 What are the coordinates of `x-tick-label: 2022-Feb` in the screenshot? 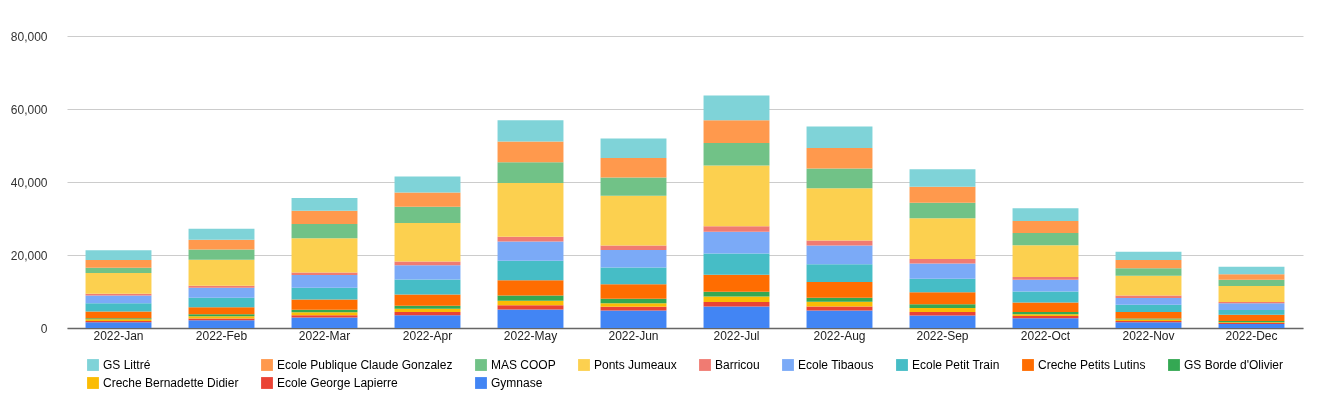 It's located at (221, 335).